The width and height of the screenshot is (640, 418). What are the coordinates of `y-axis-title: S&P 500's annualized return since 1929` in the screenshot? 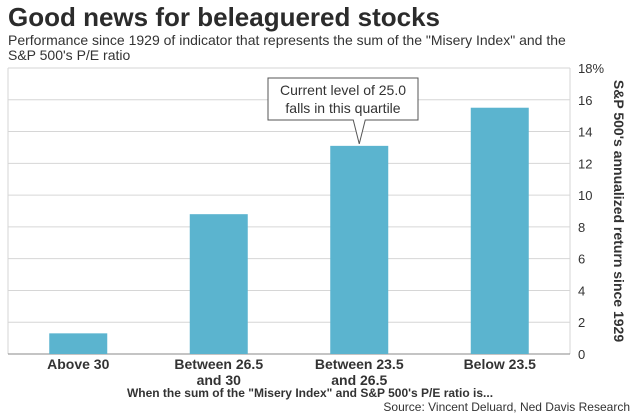 It's located at (619, 211).